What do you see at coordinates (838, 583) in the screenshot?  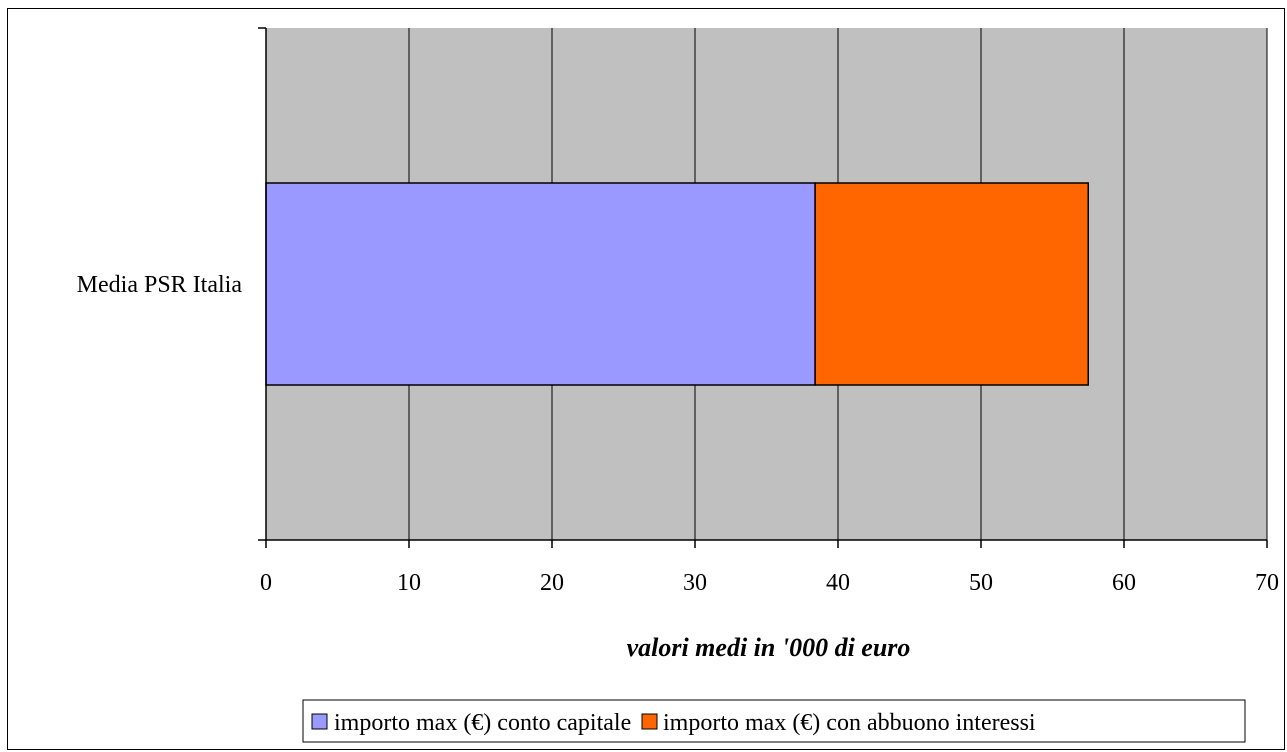 I see `x-tick-label: 40` at bounding box center [838, 583].